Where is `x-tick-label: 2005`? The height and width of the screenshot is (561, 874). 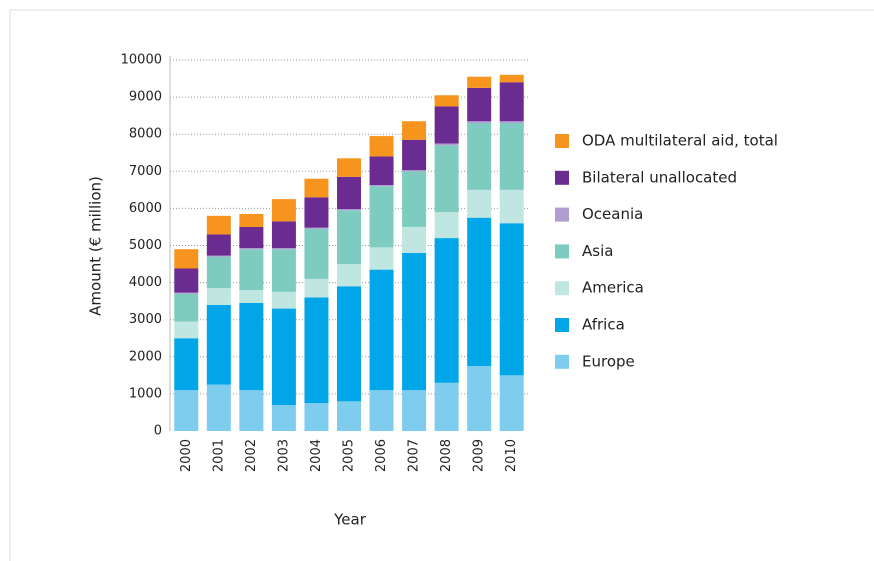 x-tick-label: 2005 is located at coordinates (349, 455).